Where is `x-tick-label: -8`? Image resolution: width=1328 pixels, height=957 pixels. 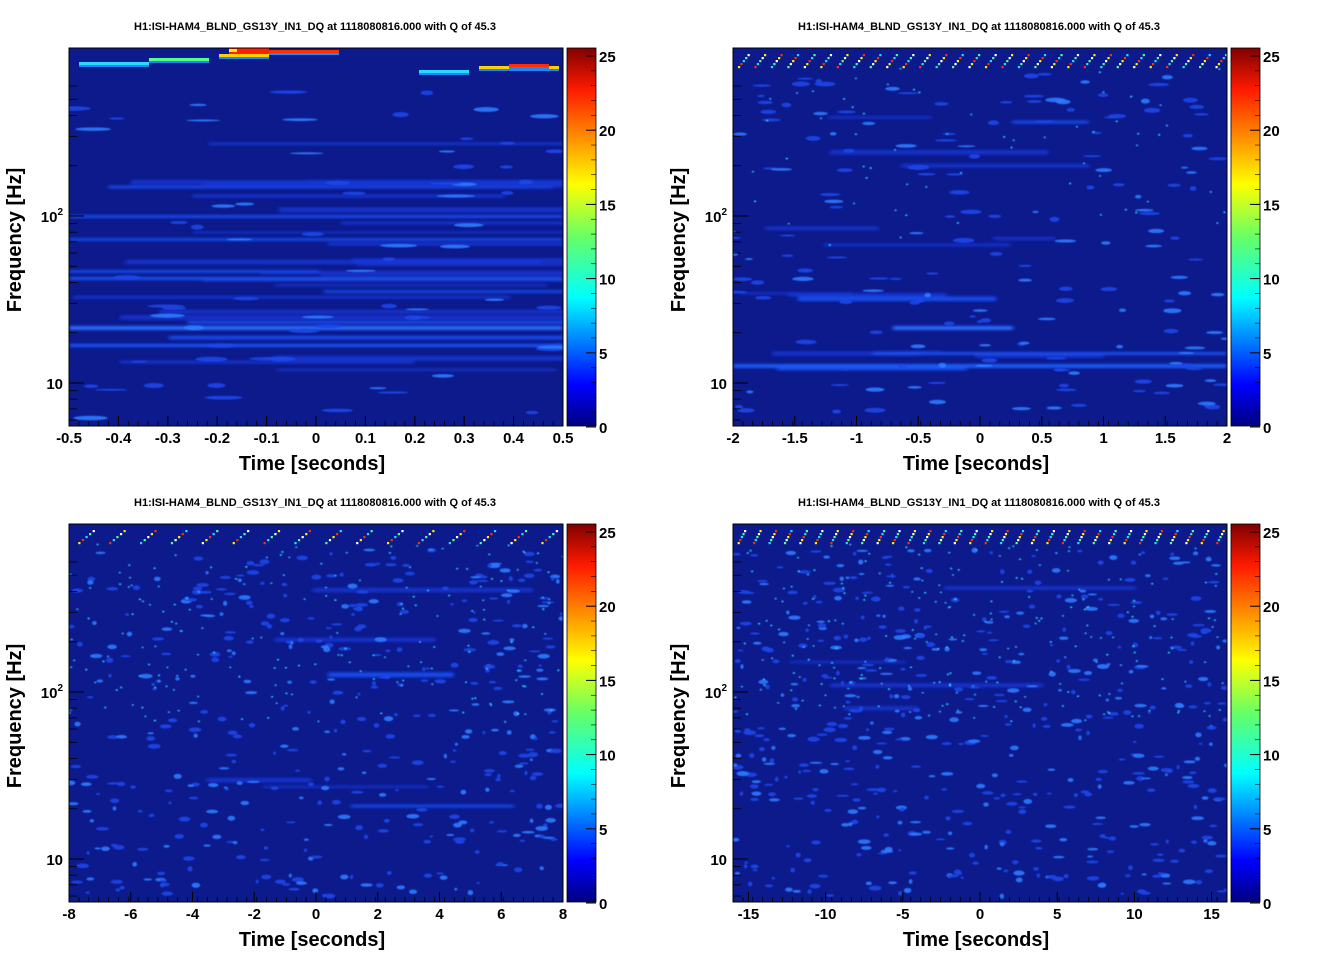 x-tick-label: -8 is located at coordinates (68, 914).